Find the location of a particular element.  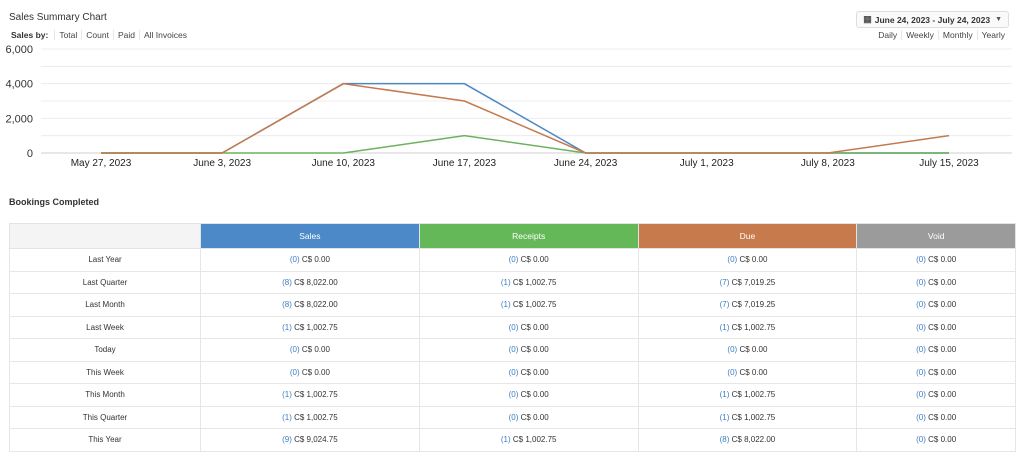

x-tick-label: June 10, 2023 is located at coordinates (344, 163).